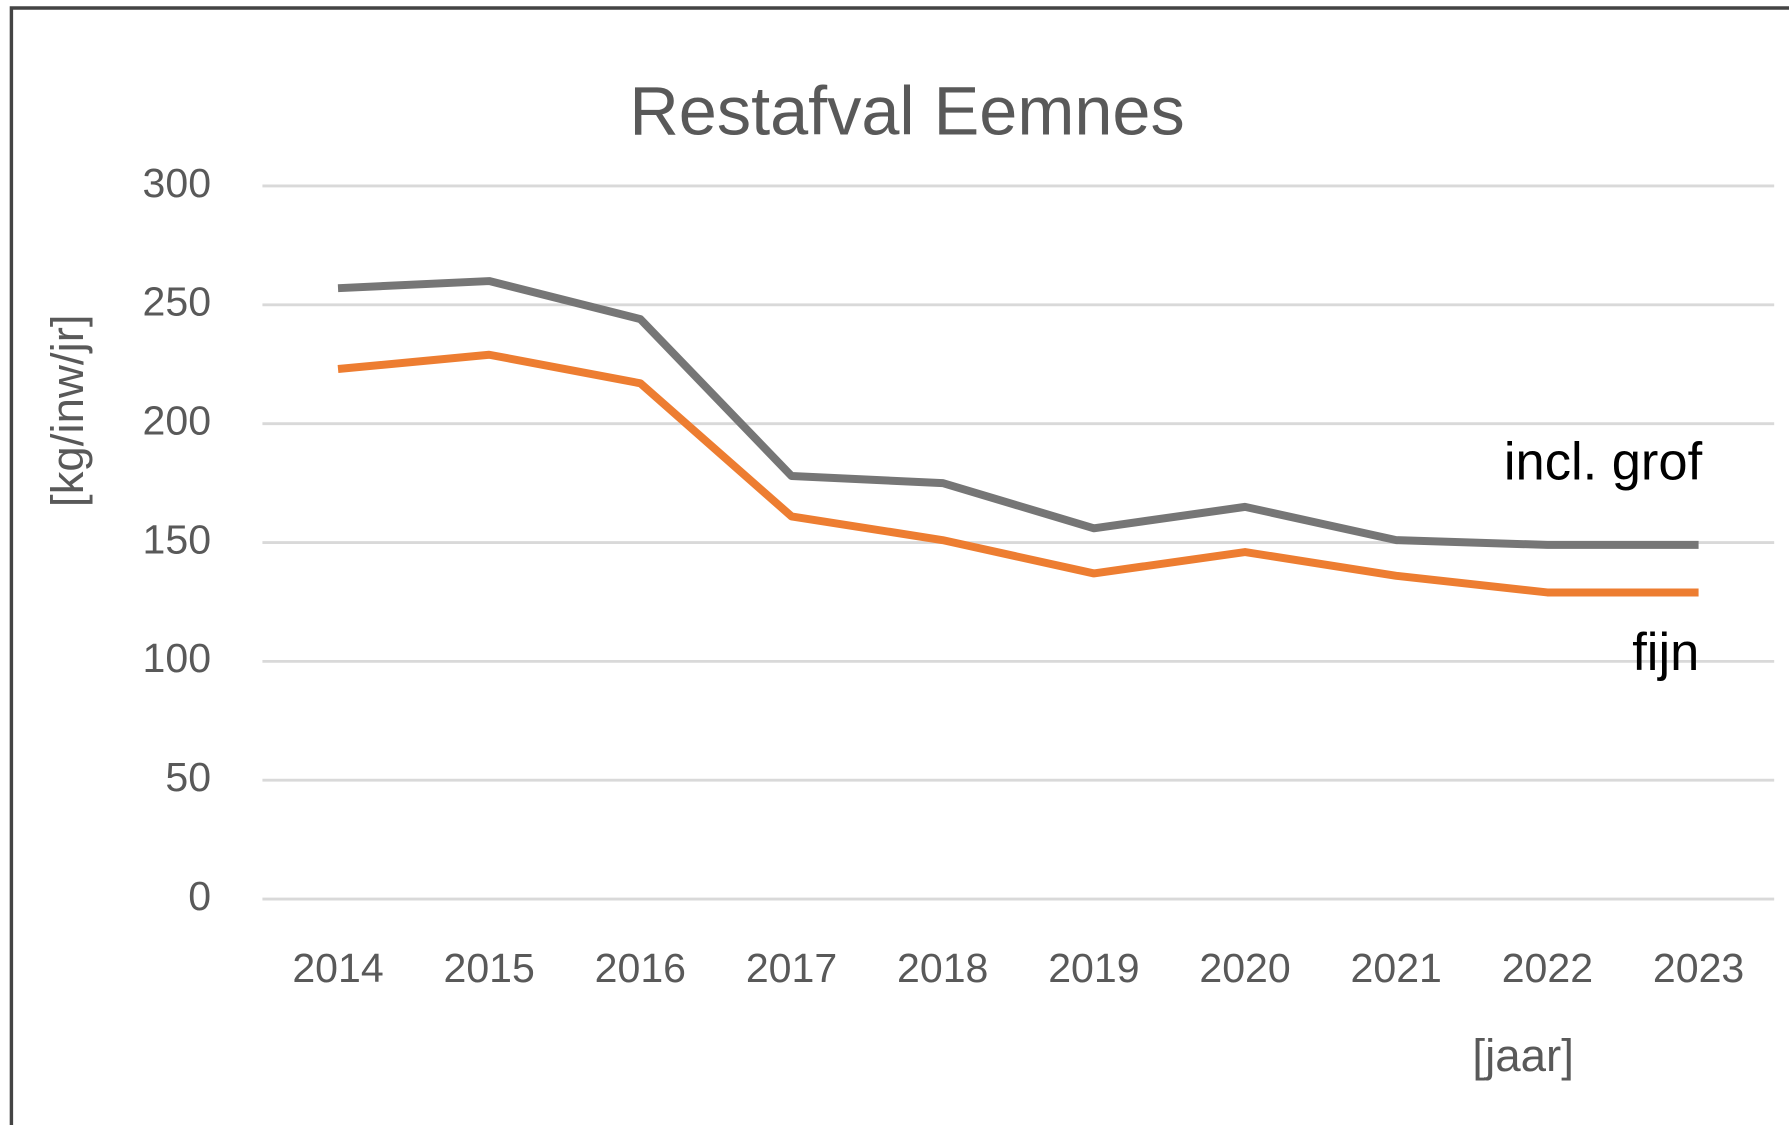  I want to click on x-axis-label: [jaar], so click(1522, 1055).